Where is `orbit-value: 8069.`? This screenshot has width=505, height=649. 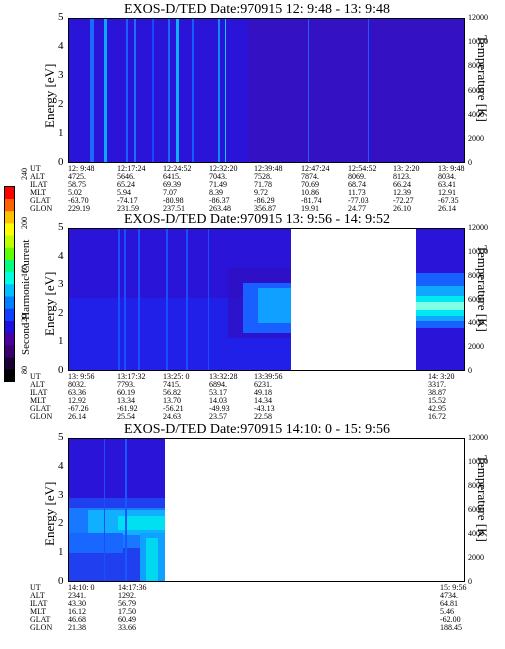 orbit-value: 8069. is located at coordinates (357, 176).